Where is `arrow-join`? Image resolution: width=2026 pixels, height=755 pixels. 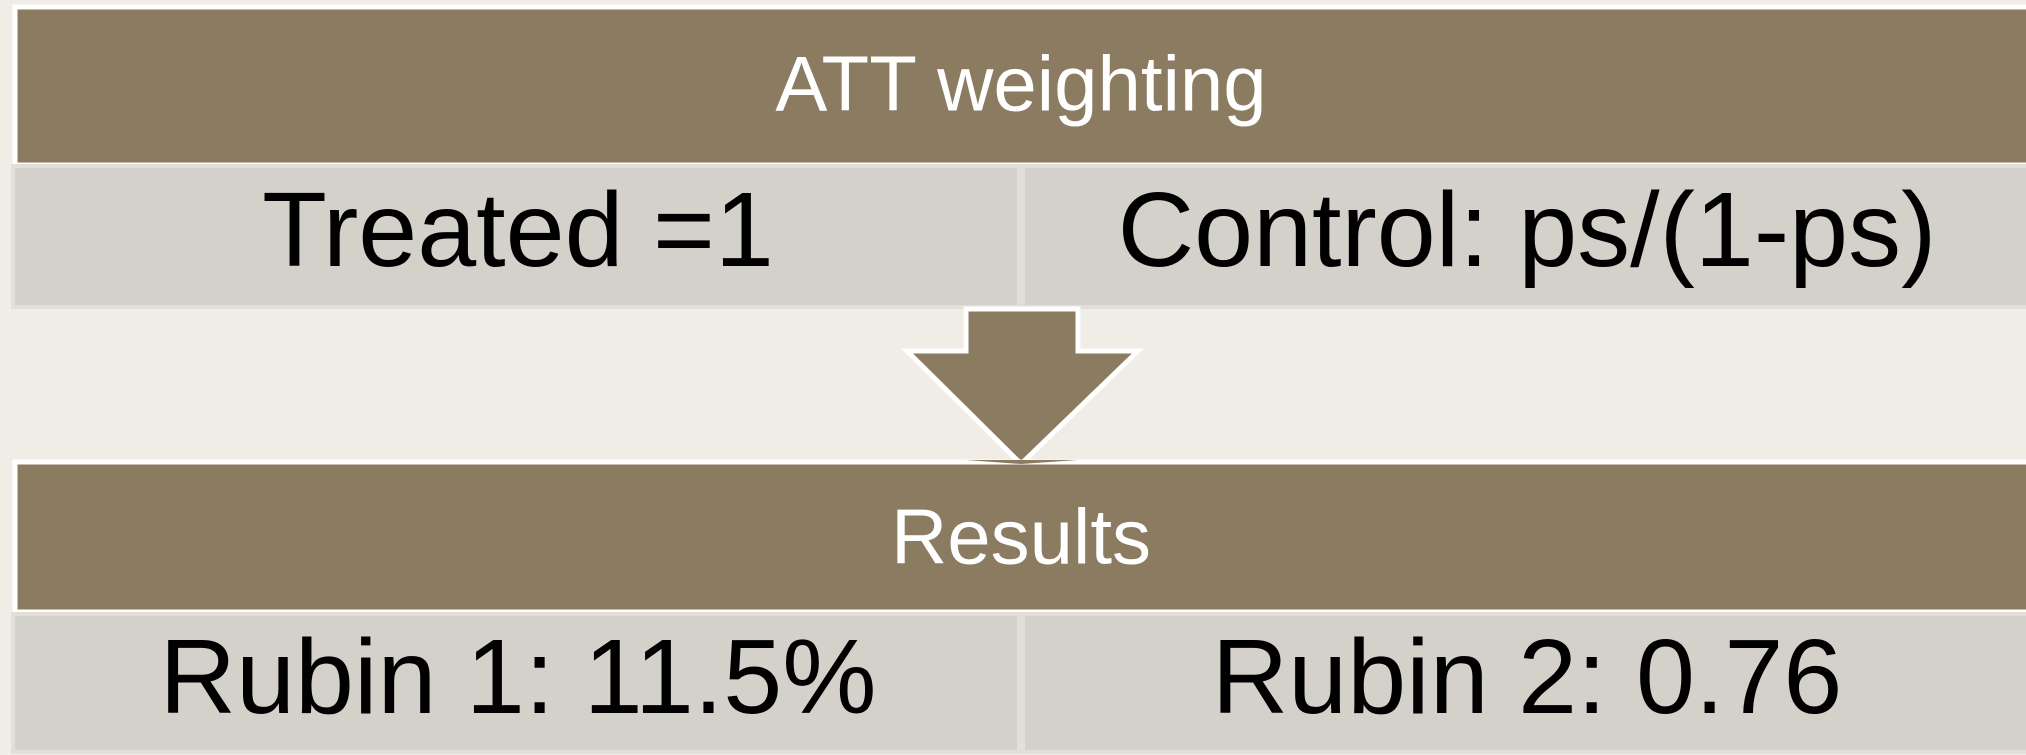
arrow-join is located at coordinates (1022, 462).